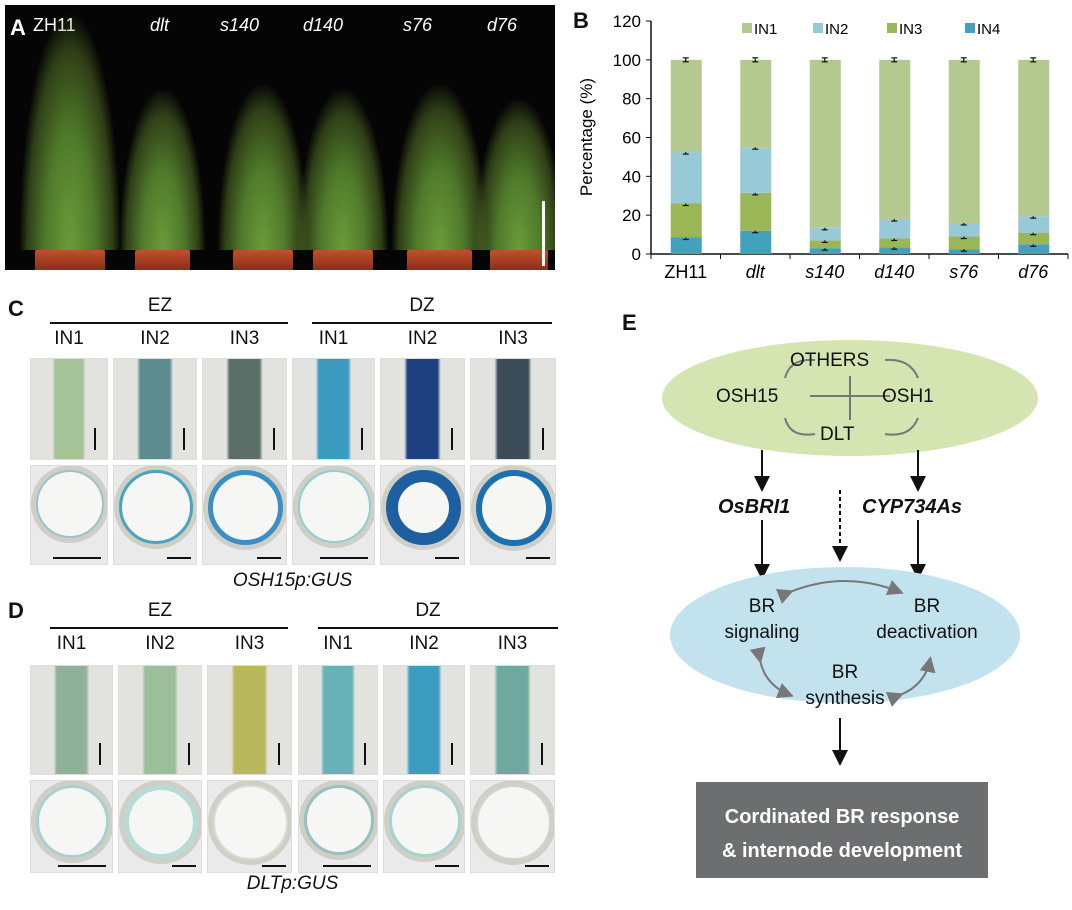 The width and height of the screenshot is (1072, 910). I want to click on bar-in1-d140, so click(895, 139).